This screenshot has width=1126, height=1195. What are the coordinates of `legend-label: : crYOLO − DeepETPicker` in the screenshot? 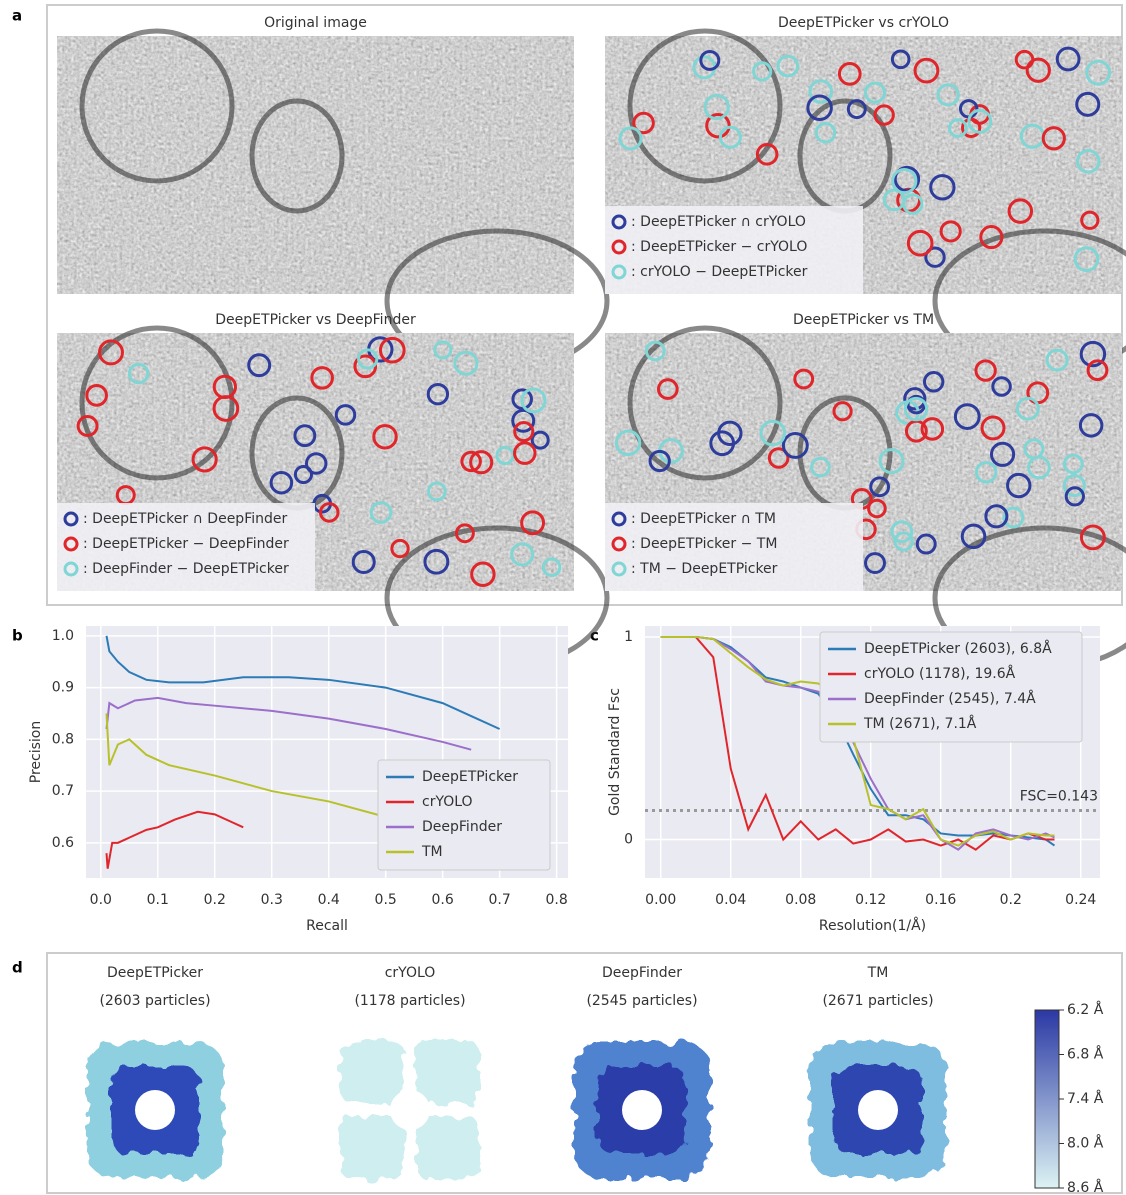 It's located at (719, 272).